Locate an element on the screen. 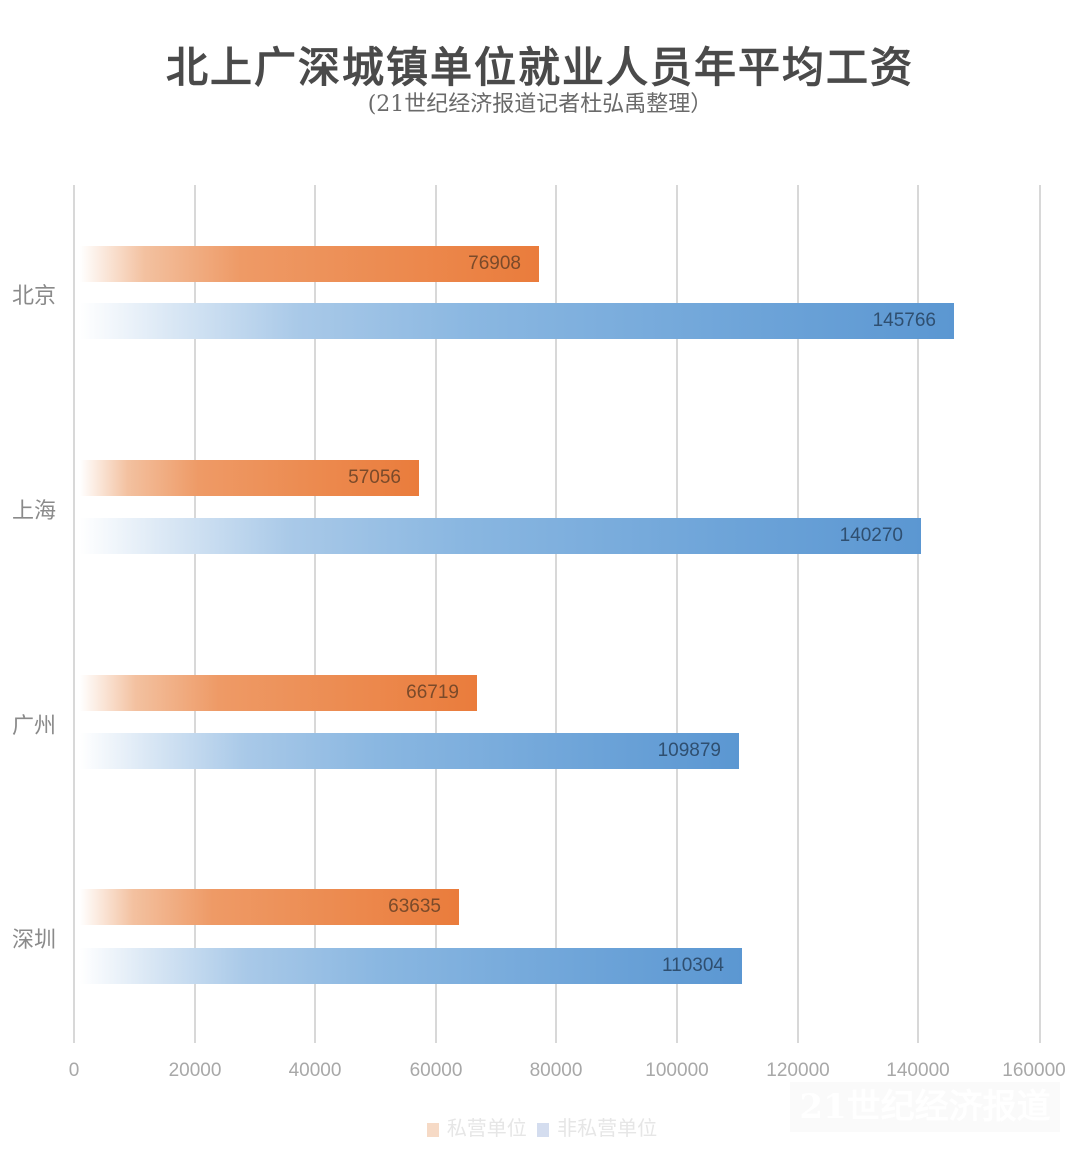 This screenshot has width=1080, height=1150. bar-value: 109879 is located at coordinates (689, 750).